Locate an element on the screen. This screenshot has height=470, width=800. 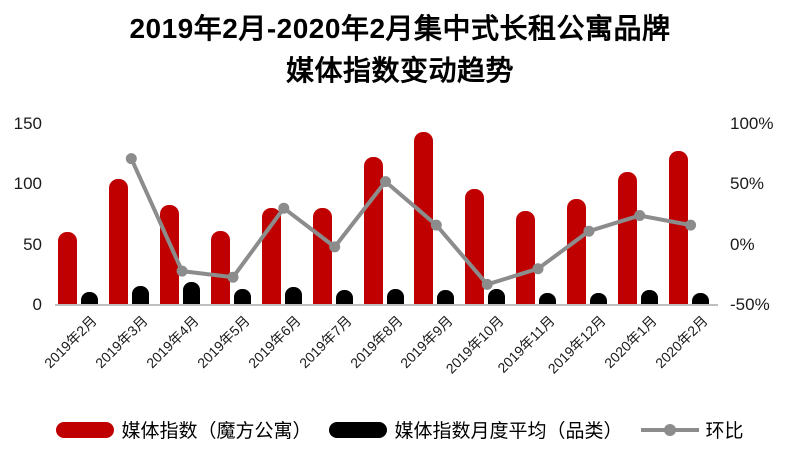
red-bar-swatch-icon is located at coordinates (85, 429).